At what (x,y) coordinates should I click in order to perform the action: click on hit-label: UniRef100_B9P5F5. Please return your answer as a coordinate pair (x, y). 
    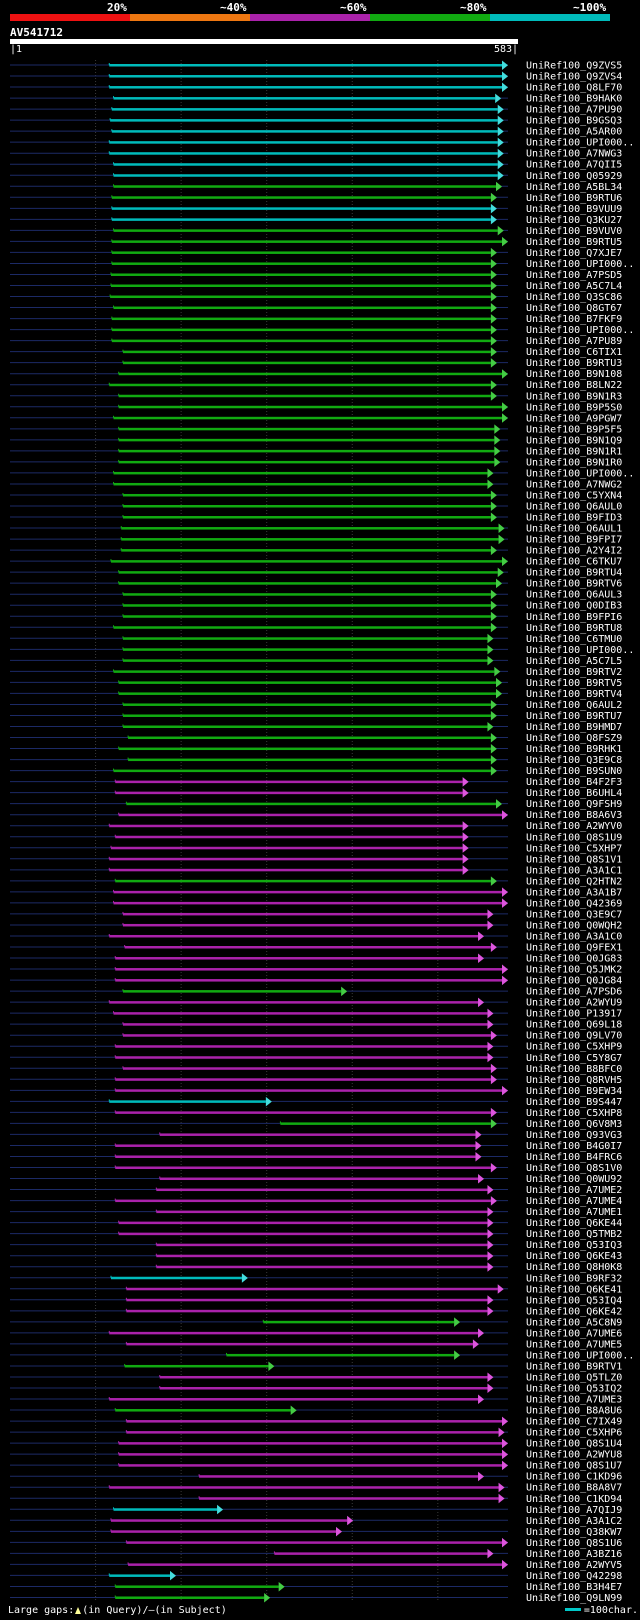
    Looking at the image, I should click on (574, 429).